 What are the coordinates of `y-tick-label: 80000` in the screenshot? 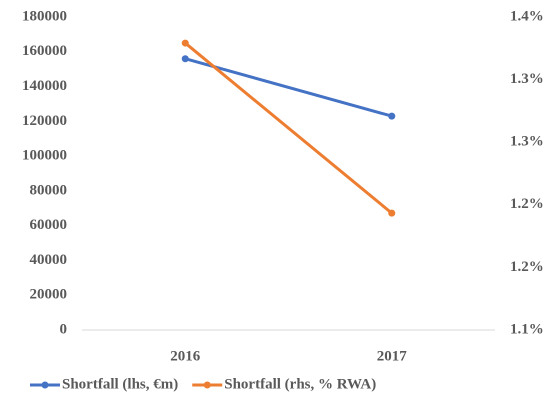 It's located at (49, 190).